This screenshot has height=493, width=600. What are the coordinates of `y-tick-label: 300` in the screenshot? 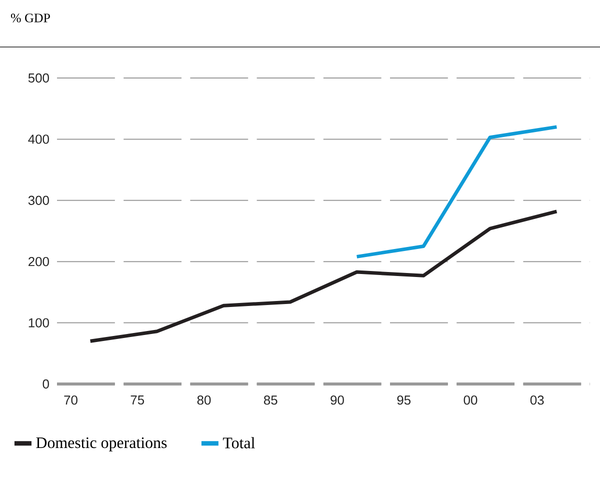 It's located at (38, 200).